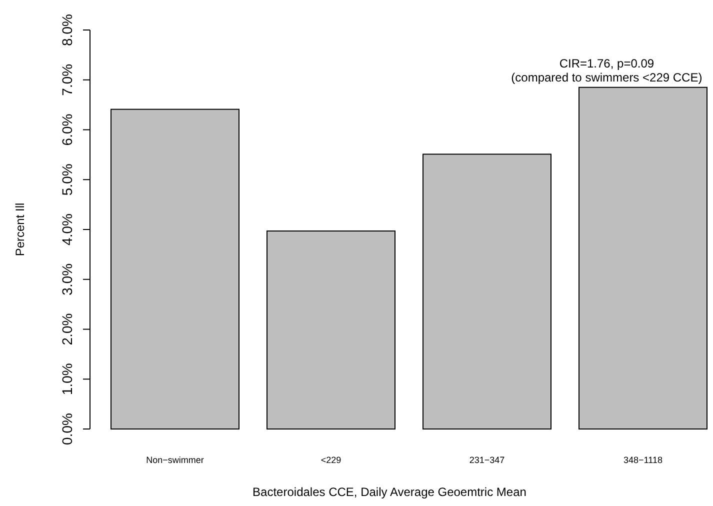 The image size is (713, 506). Describe the element at coordinates (67, 230) in the screenshot. I see `y-tick-label: 4.0%` at that location.